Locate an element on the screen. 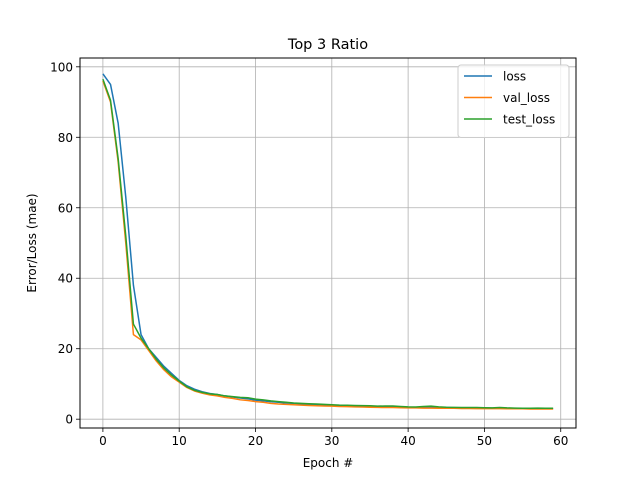 Image resolution: width=640 pixels, height=480 pixels. legend-label-val_loss: val_loss is located at coordinates (526, 98).